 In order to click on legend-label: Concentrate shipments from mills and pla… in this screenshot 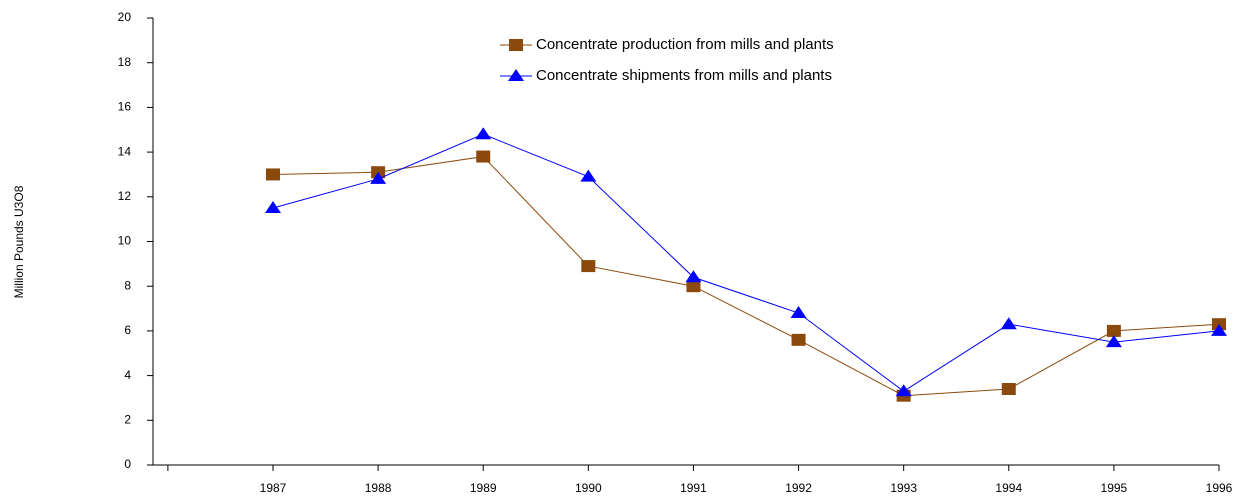, I will do `click(684, 75)`.